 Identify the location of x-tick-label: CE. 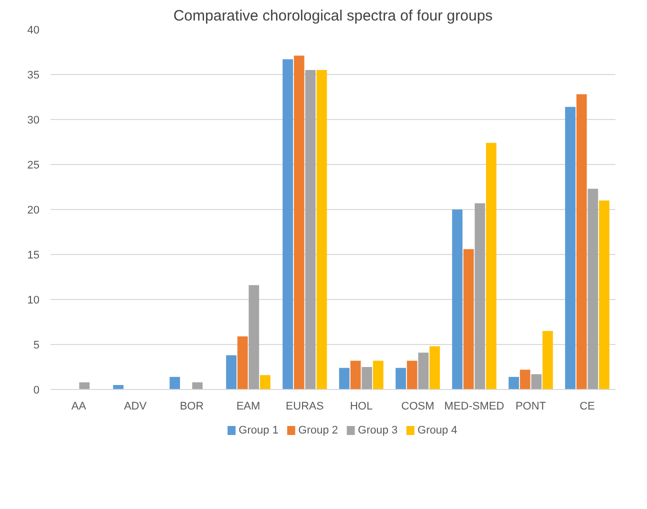
(587, 406).